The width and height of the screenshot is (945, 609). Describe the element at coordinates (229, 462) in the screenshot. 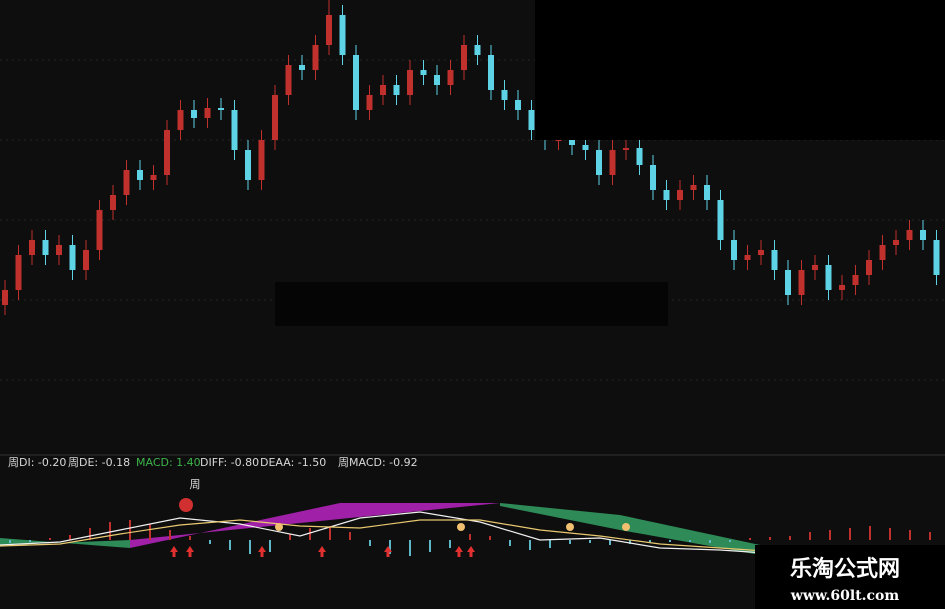

I see `indicator-label: DIFF: -0.80` at that location.